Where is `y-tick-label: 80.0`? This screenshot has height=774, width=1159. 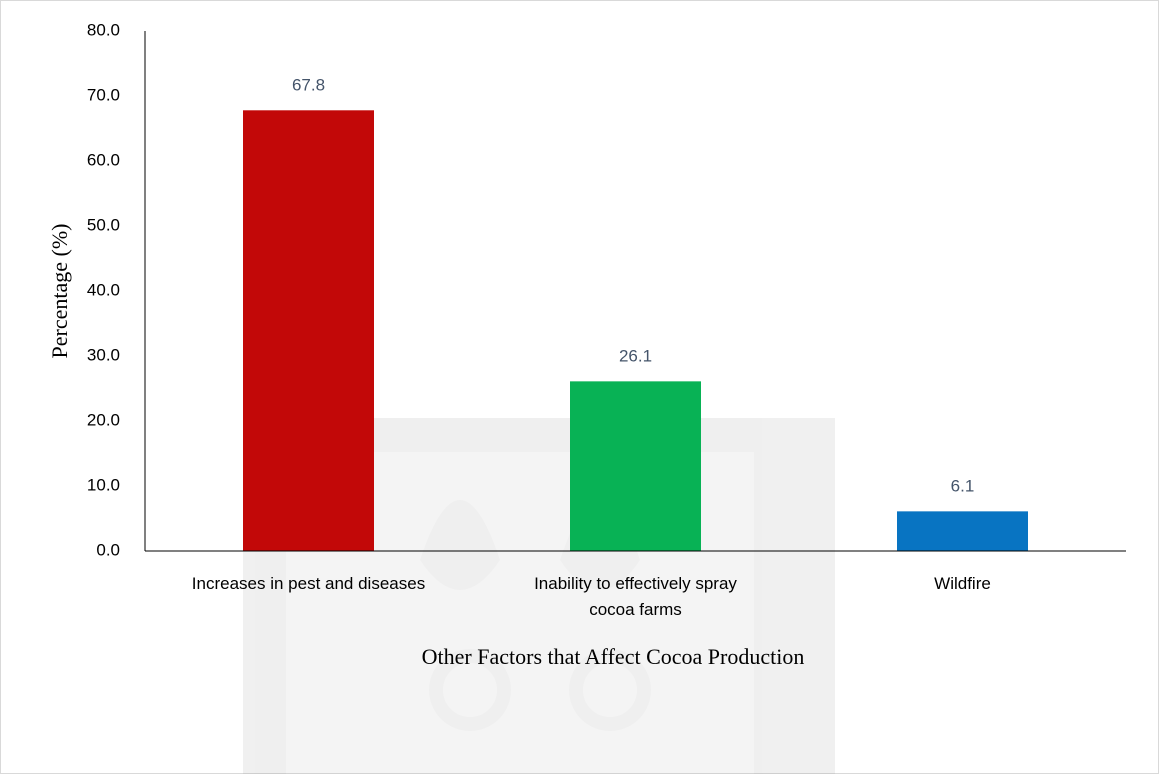 y-tick-label: 80.0 is located at coordinates (103, 29).